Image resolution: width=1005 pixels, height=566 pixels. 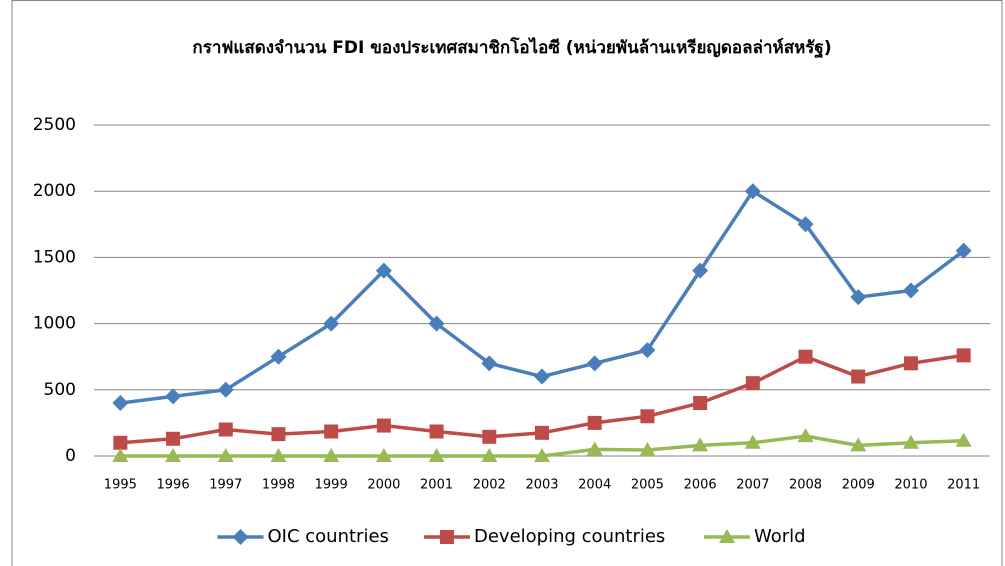 I want to click on x-tick-label: 2007, so click(x=752, y=485).